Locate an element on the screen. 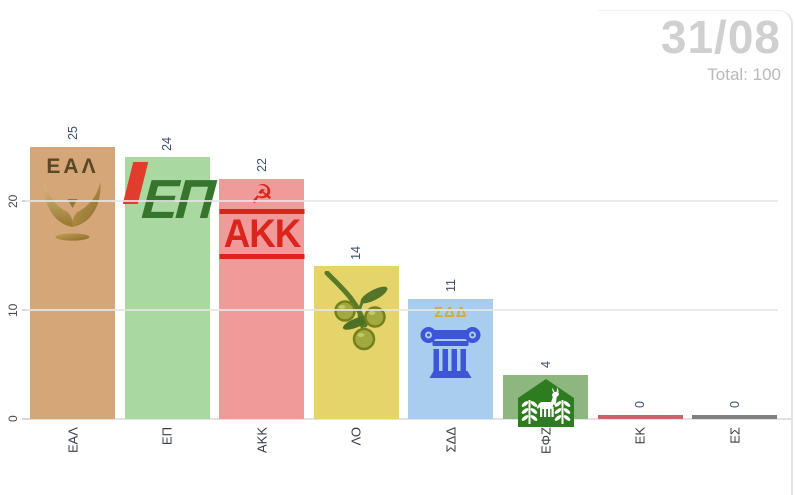  ep-party-logo: ΕΠ is located at coordinates (168, 201).